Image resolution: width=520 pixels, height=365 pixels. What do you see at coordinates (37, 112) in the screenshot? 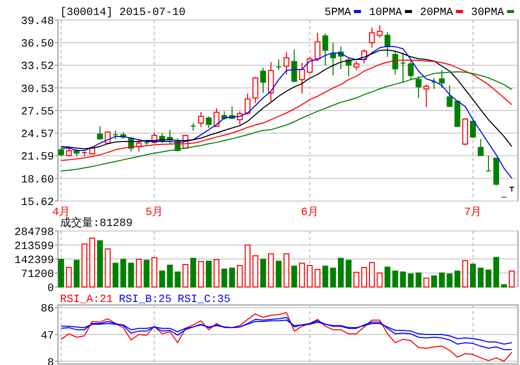
I see `y-tick-label: 27.55` at bounding box center [37, 112].